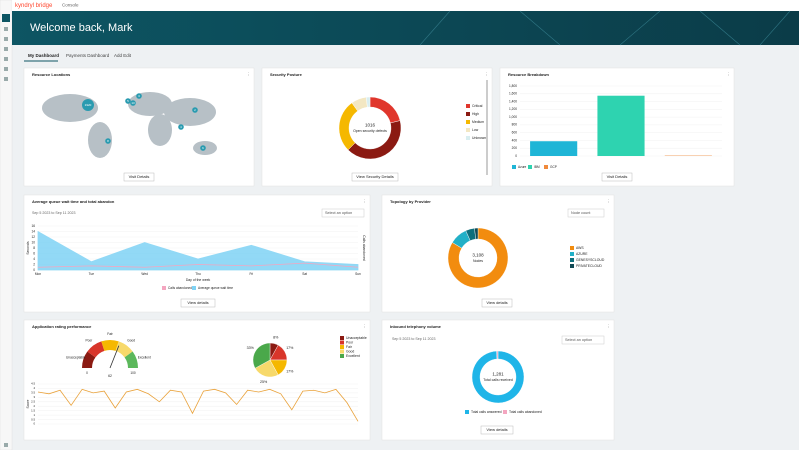 The width and height of the screenshot is (799, 450). What do you see at coordinates (33, 419) in the screenshot?
I see `y-tick-label: 0.5` at bounding box center [33, 419].